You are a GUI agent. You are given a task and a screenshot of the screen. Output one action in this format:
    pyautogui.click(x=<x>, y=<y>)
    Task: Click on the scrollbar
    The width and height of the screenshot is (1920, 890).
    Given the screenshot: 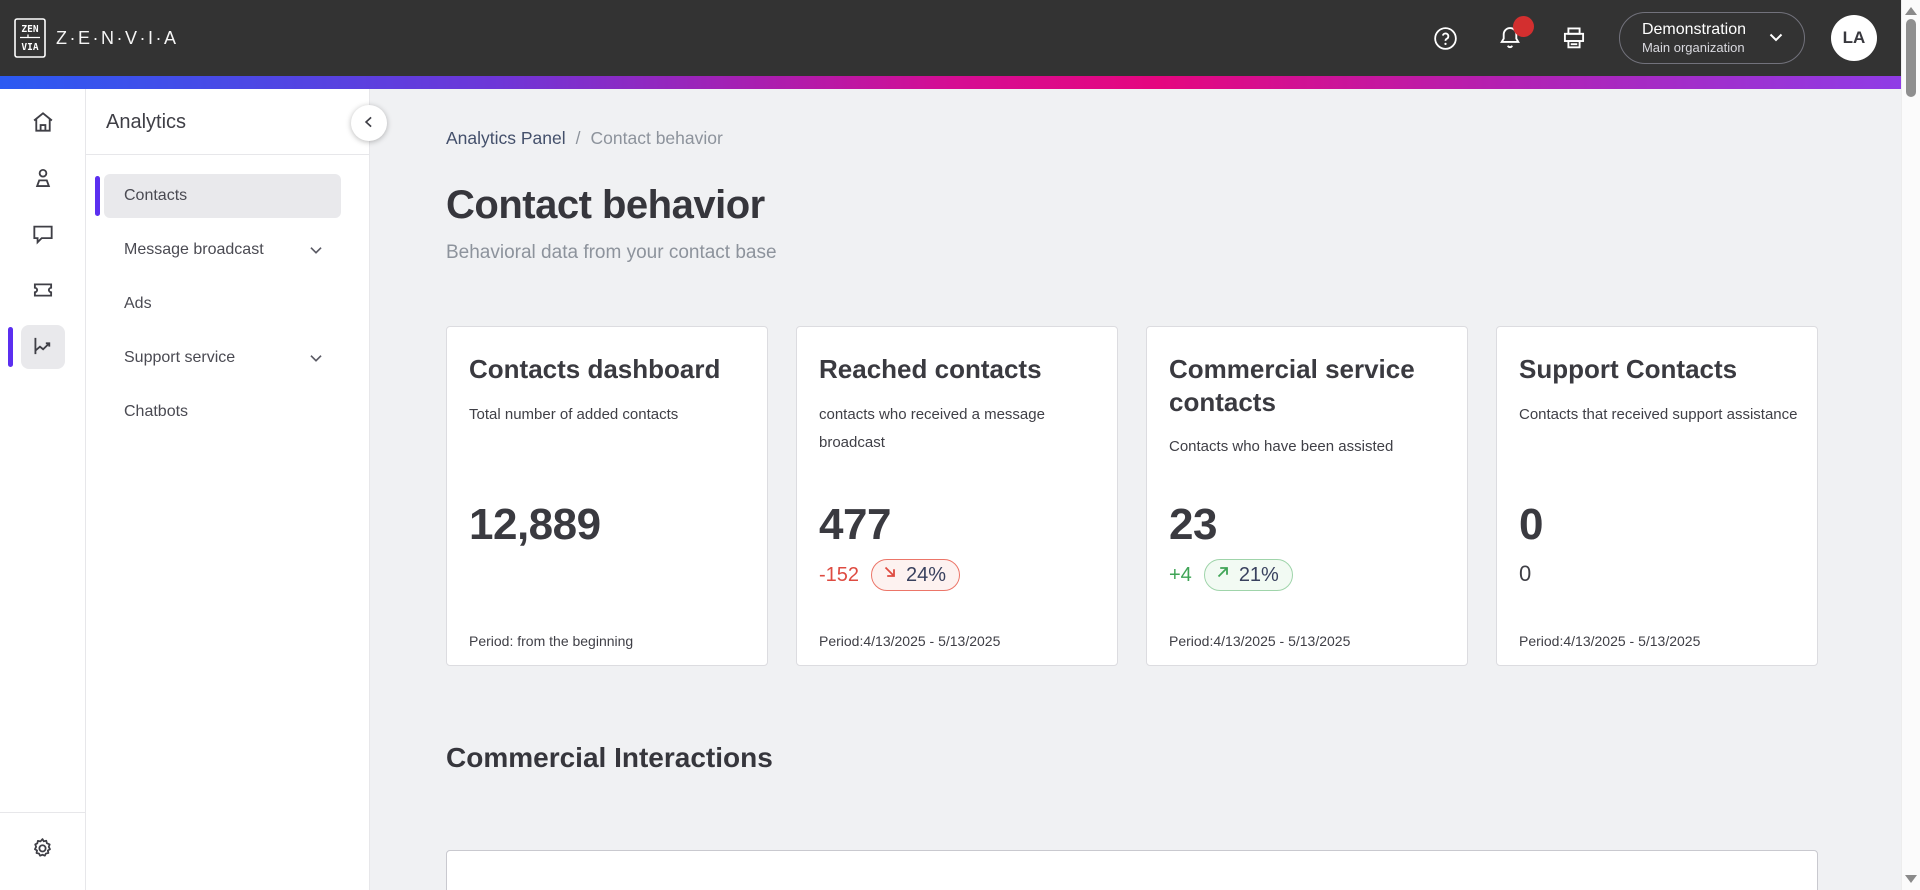 What is the action you would take?
    pyautogui.click(x=1910, y=445)
    